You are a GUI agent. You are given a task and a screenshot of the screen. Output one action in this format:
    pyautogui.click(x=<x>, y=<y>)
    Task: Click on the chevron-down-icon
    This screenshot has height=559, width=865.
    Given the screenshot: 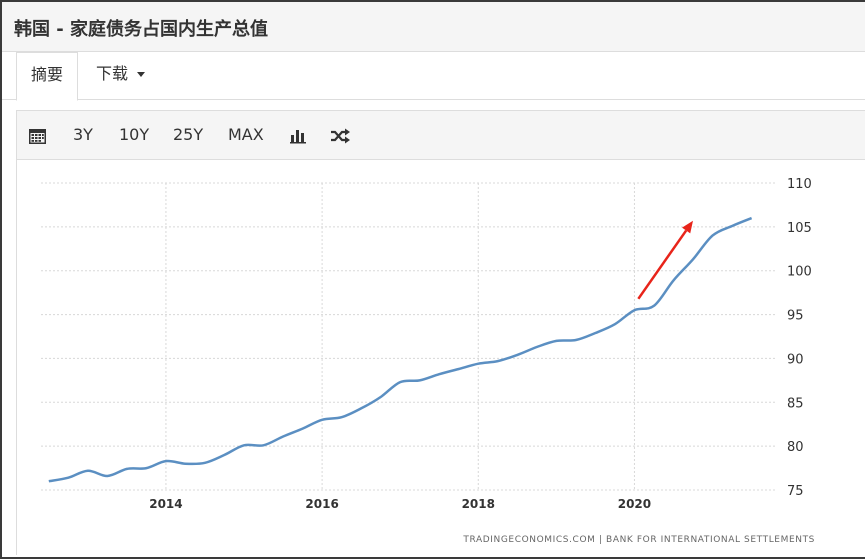 What is the action you would take?
    pyautogui.click(x=141, y=74)
    